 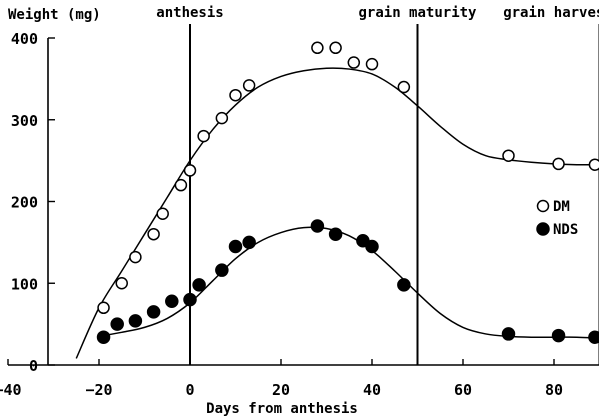 What do you see at coordinates (189, 13) in the screenshot?
I see `event-label: anthesis` at bounding box center [189, 13].